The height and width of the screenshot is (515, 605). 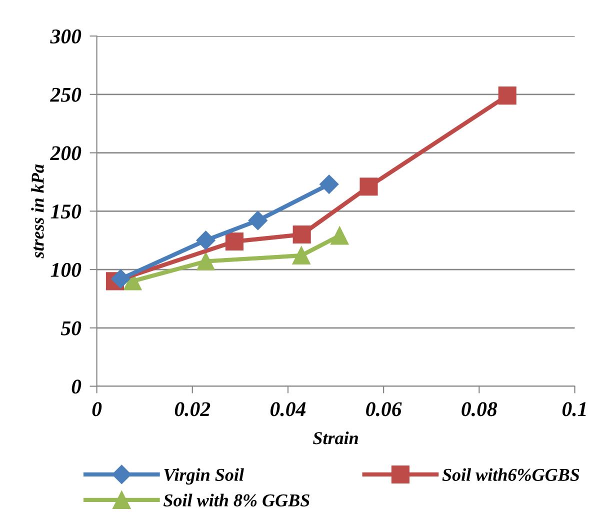 What do you see at coordinates (66, 36) in the screenshot?
I see `y-tick-label: 300` at bounding box center [66, 36].